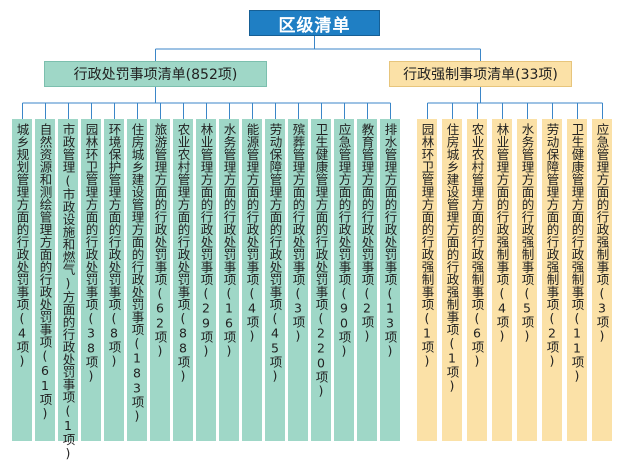 Image resolution: width=618 pixels, height=461 pixels. What do you see at coordinates (183, 253) in the screenshot?
I see `penalty-item-label: 农业农村管理方面的行政处罚事项(88项)` at bounding box center [183, 253].